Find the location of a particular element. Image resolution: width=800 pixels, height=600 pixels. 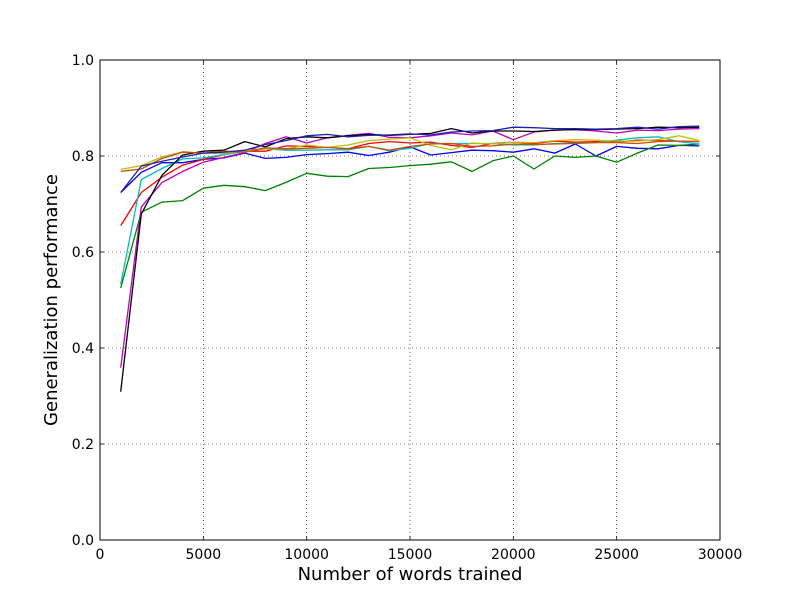

x-tick-label: 10000 is located at coordinates (306, 555).